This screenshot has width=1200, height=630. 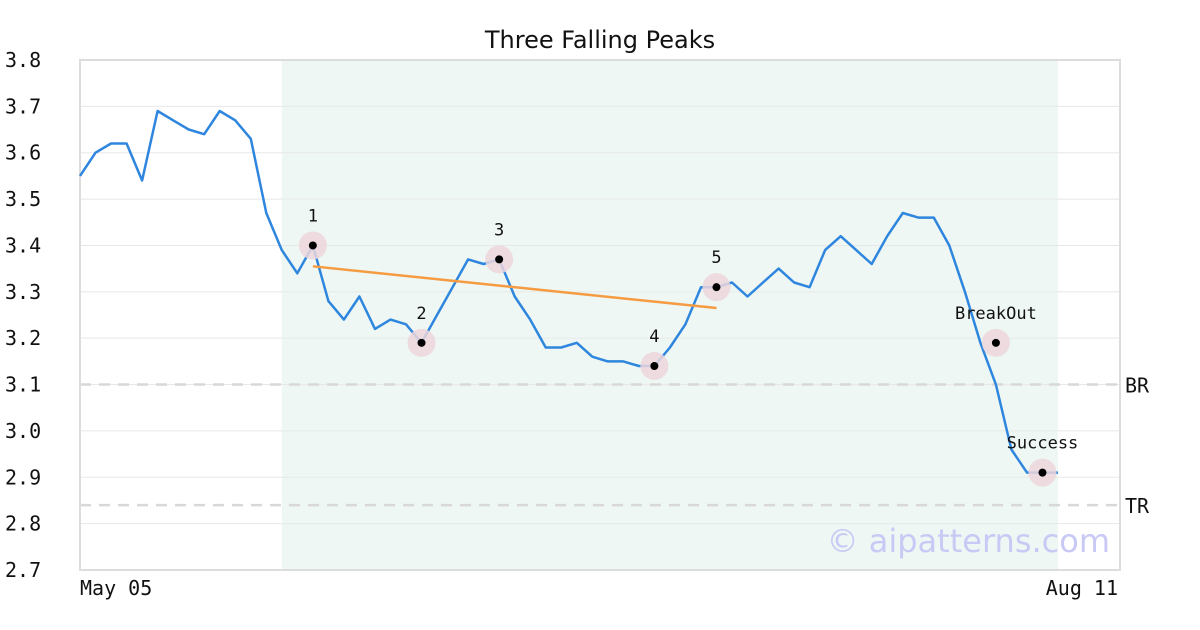 What do you see at coordinates (421, 314) in the screenshot?
I see `marker-label: 2` at bounding box center [421, 314].